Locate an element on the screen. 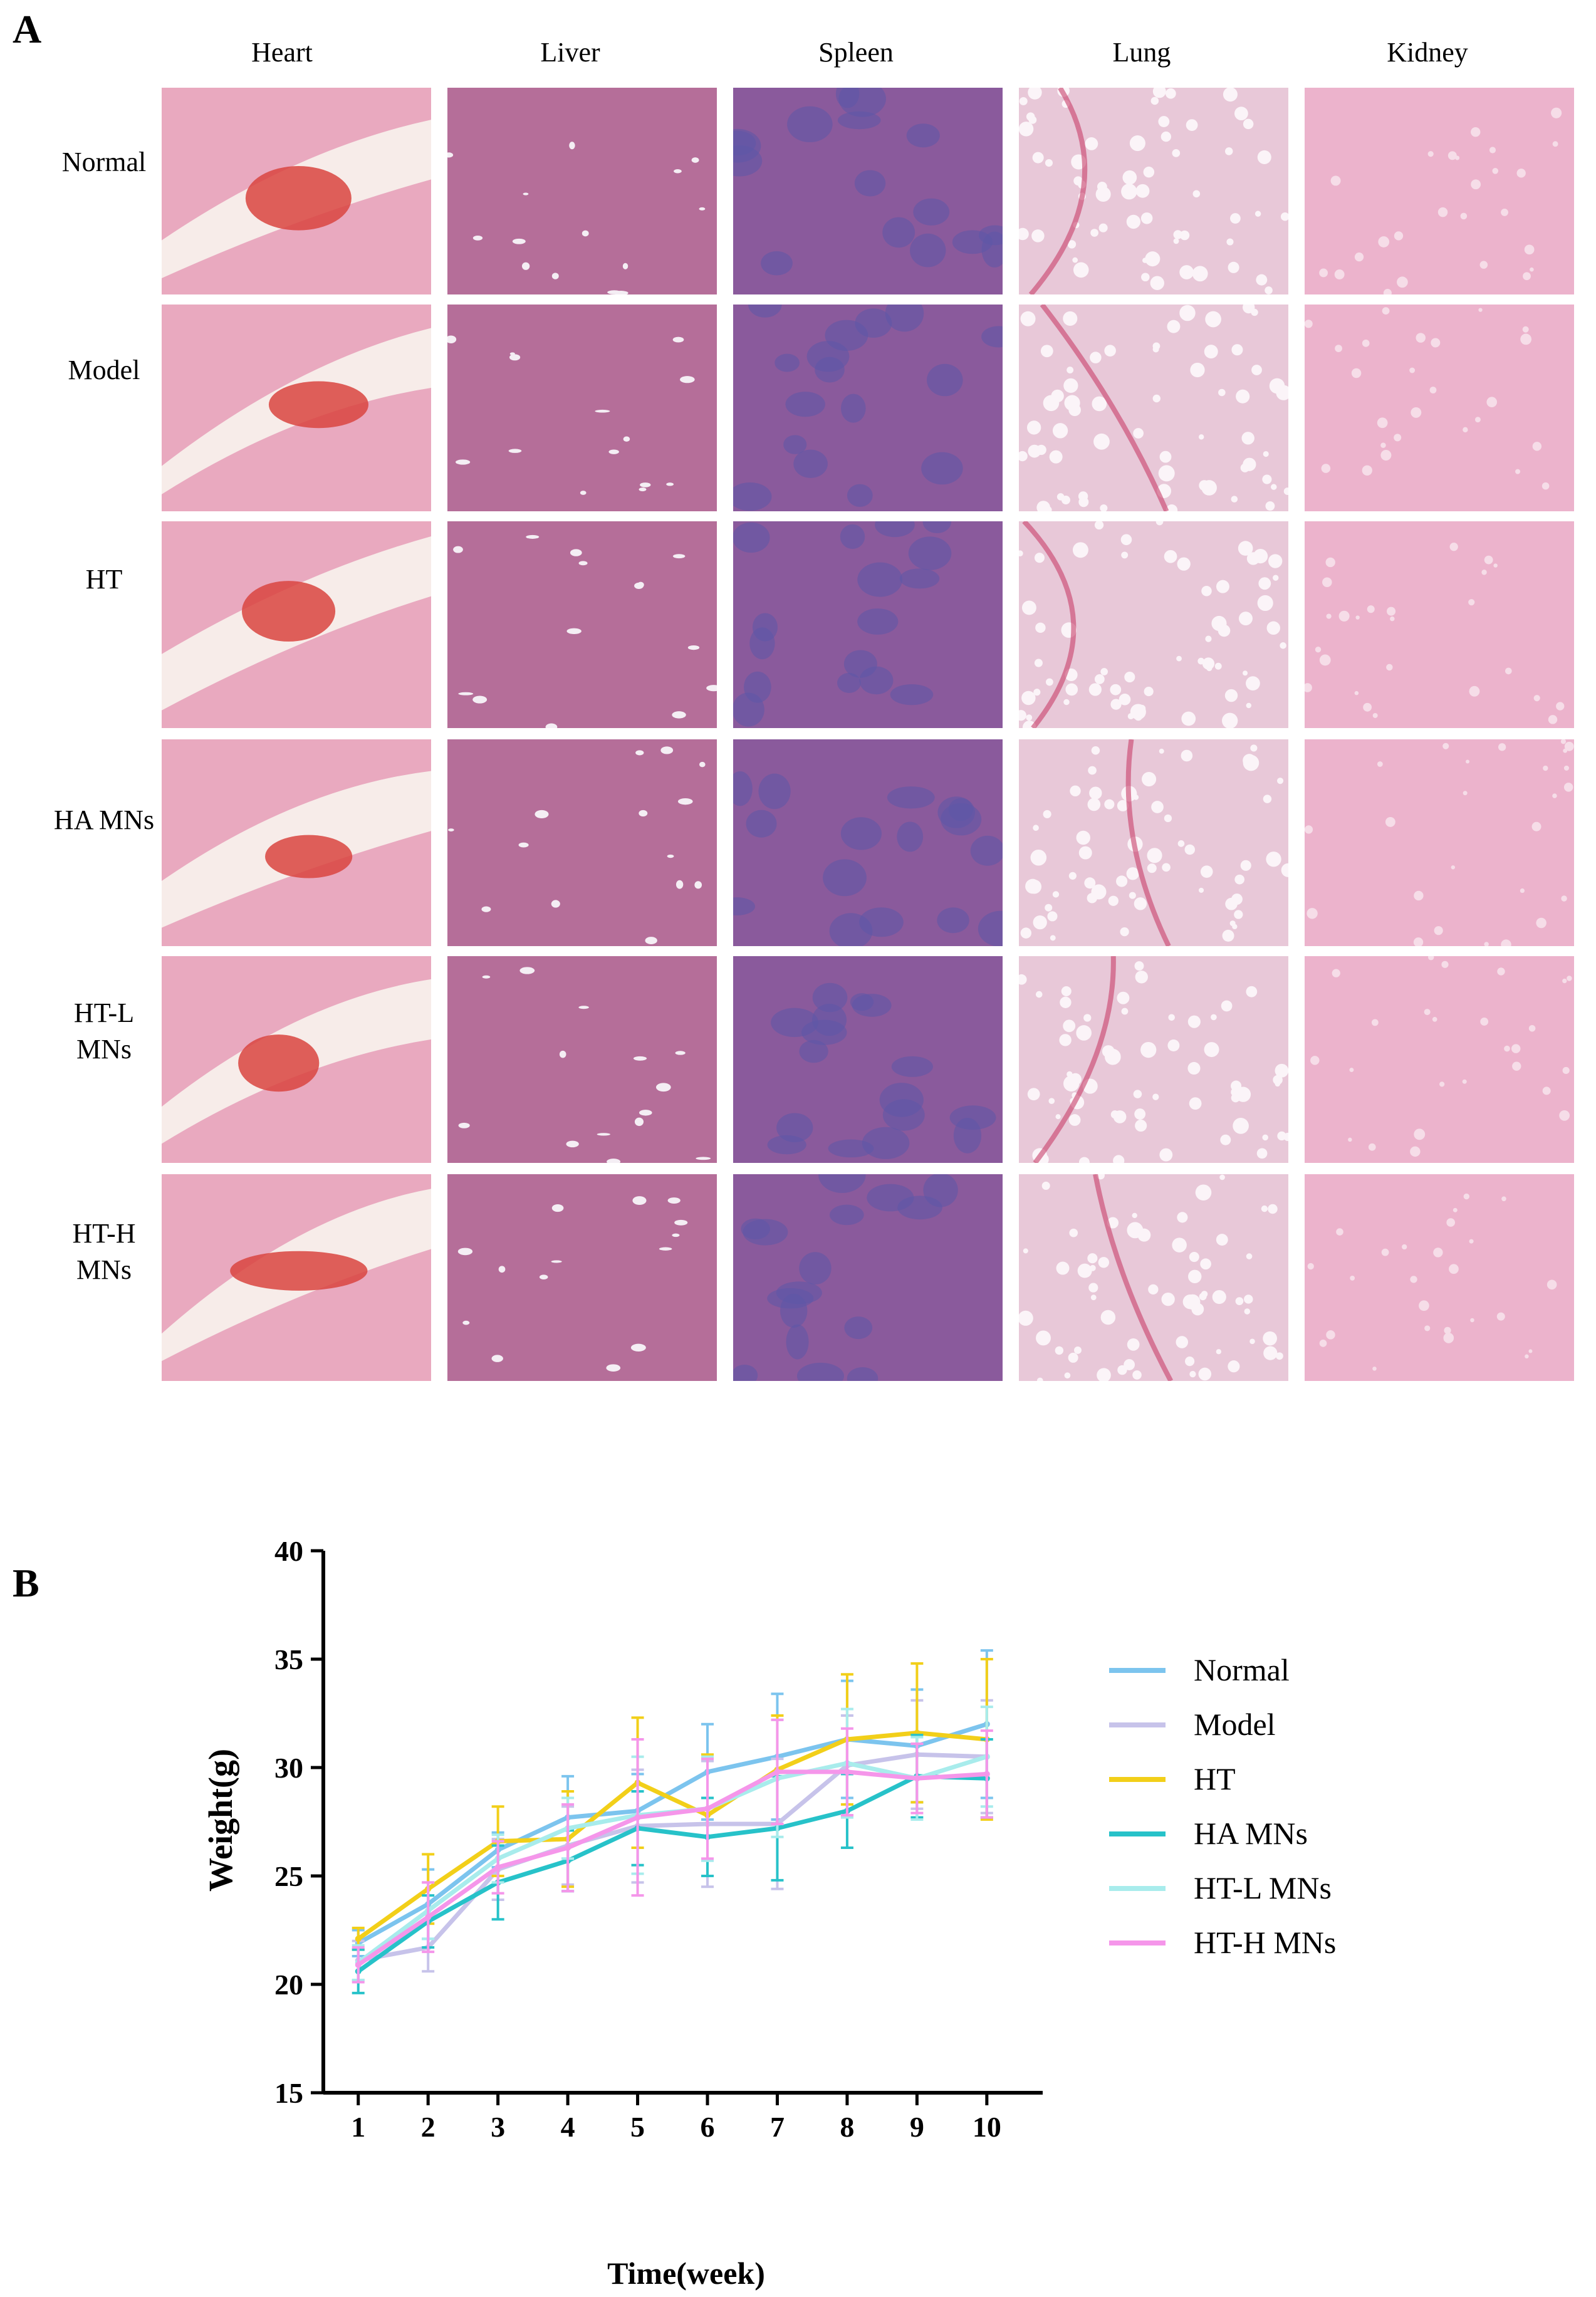 Image resolution: width=1596 pixels, height=2297 pixels. tissue-tile-model-heart is located at coordinates (296, 408).